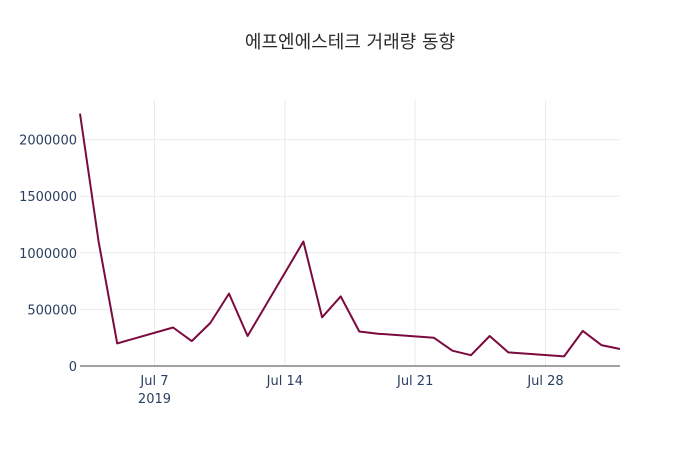 Image resolution: width=700 pixels, height=450 pixels. What do you see at coordinates (154, 399) in the screenshot?
I see `x-year-label: 2019` at bounding box center [154, 399].